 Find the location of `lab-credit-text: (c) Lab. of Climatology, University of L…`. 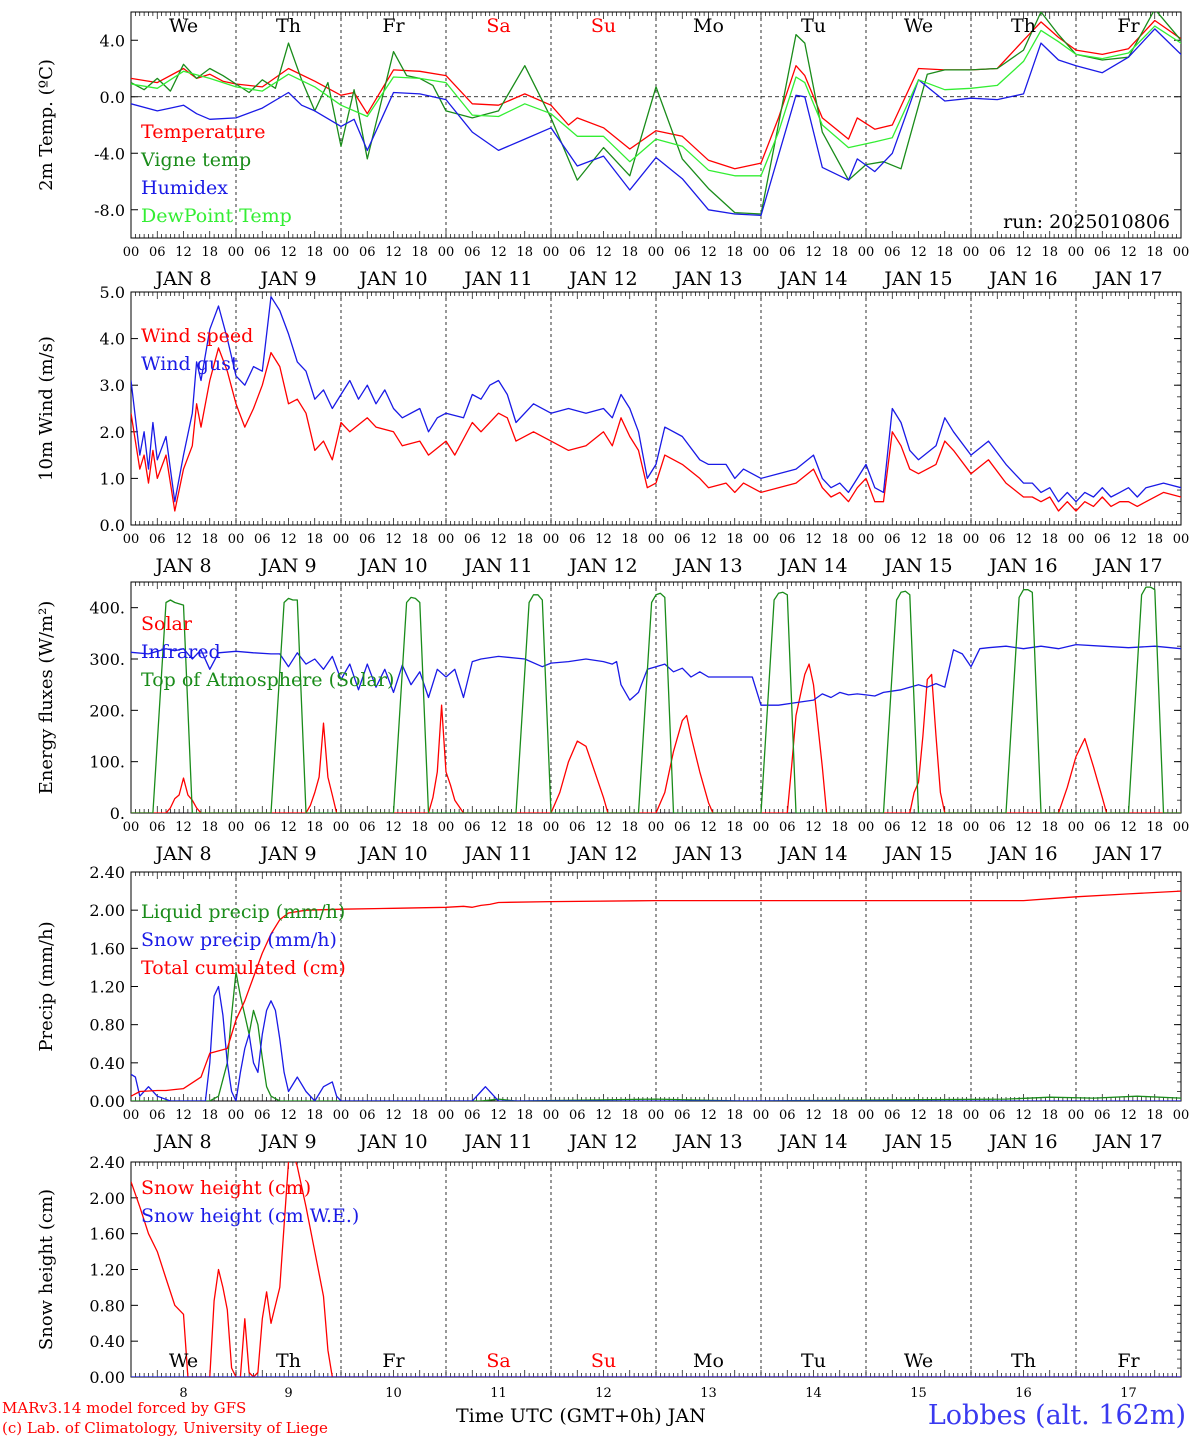

lab-credit-text: (c) Lab. of Climatology, University of L… is located at coordinates (165, 1428).